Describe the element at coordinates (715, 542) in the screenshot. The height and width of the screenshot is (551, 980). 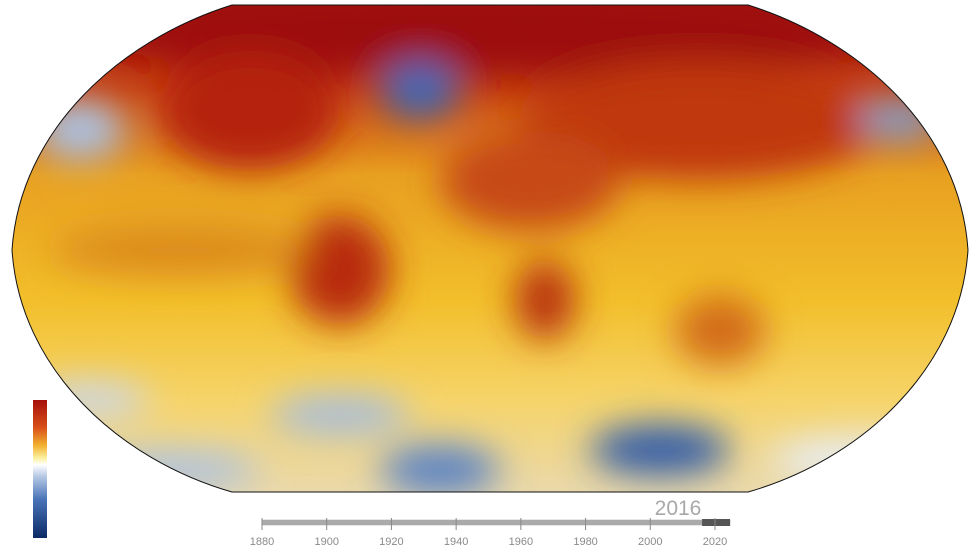
I see `timeline-tick-label: 2020` at that location.